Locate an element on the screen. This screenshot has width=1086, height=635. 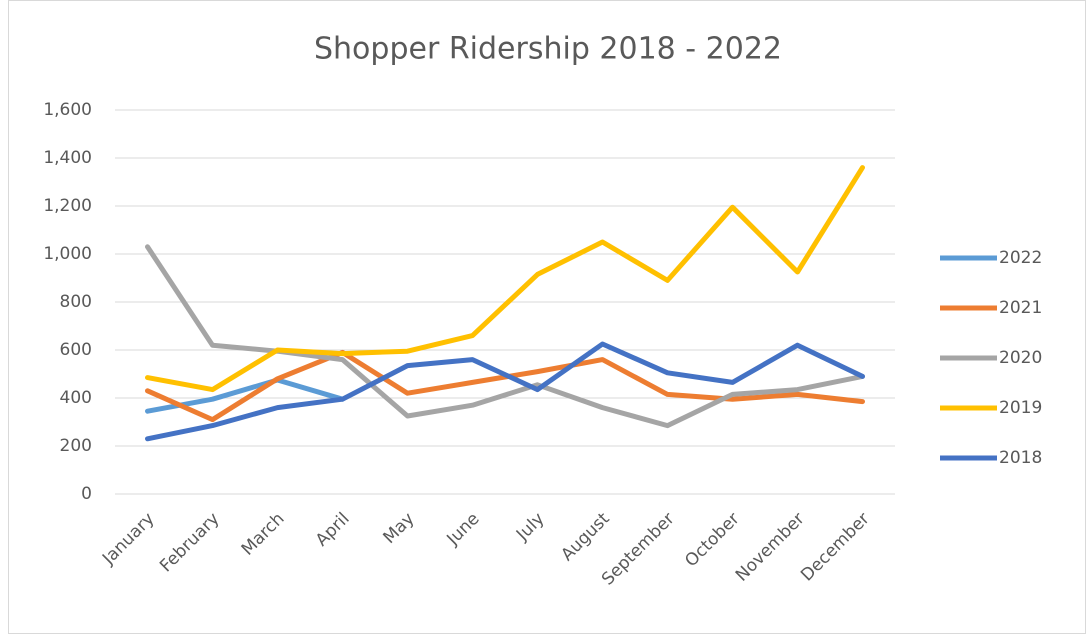
chart-title: Shopper Ridership 2018 - 2022 is located at coordinates (548, 49).